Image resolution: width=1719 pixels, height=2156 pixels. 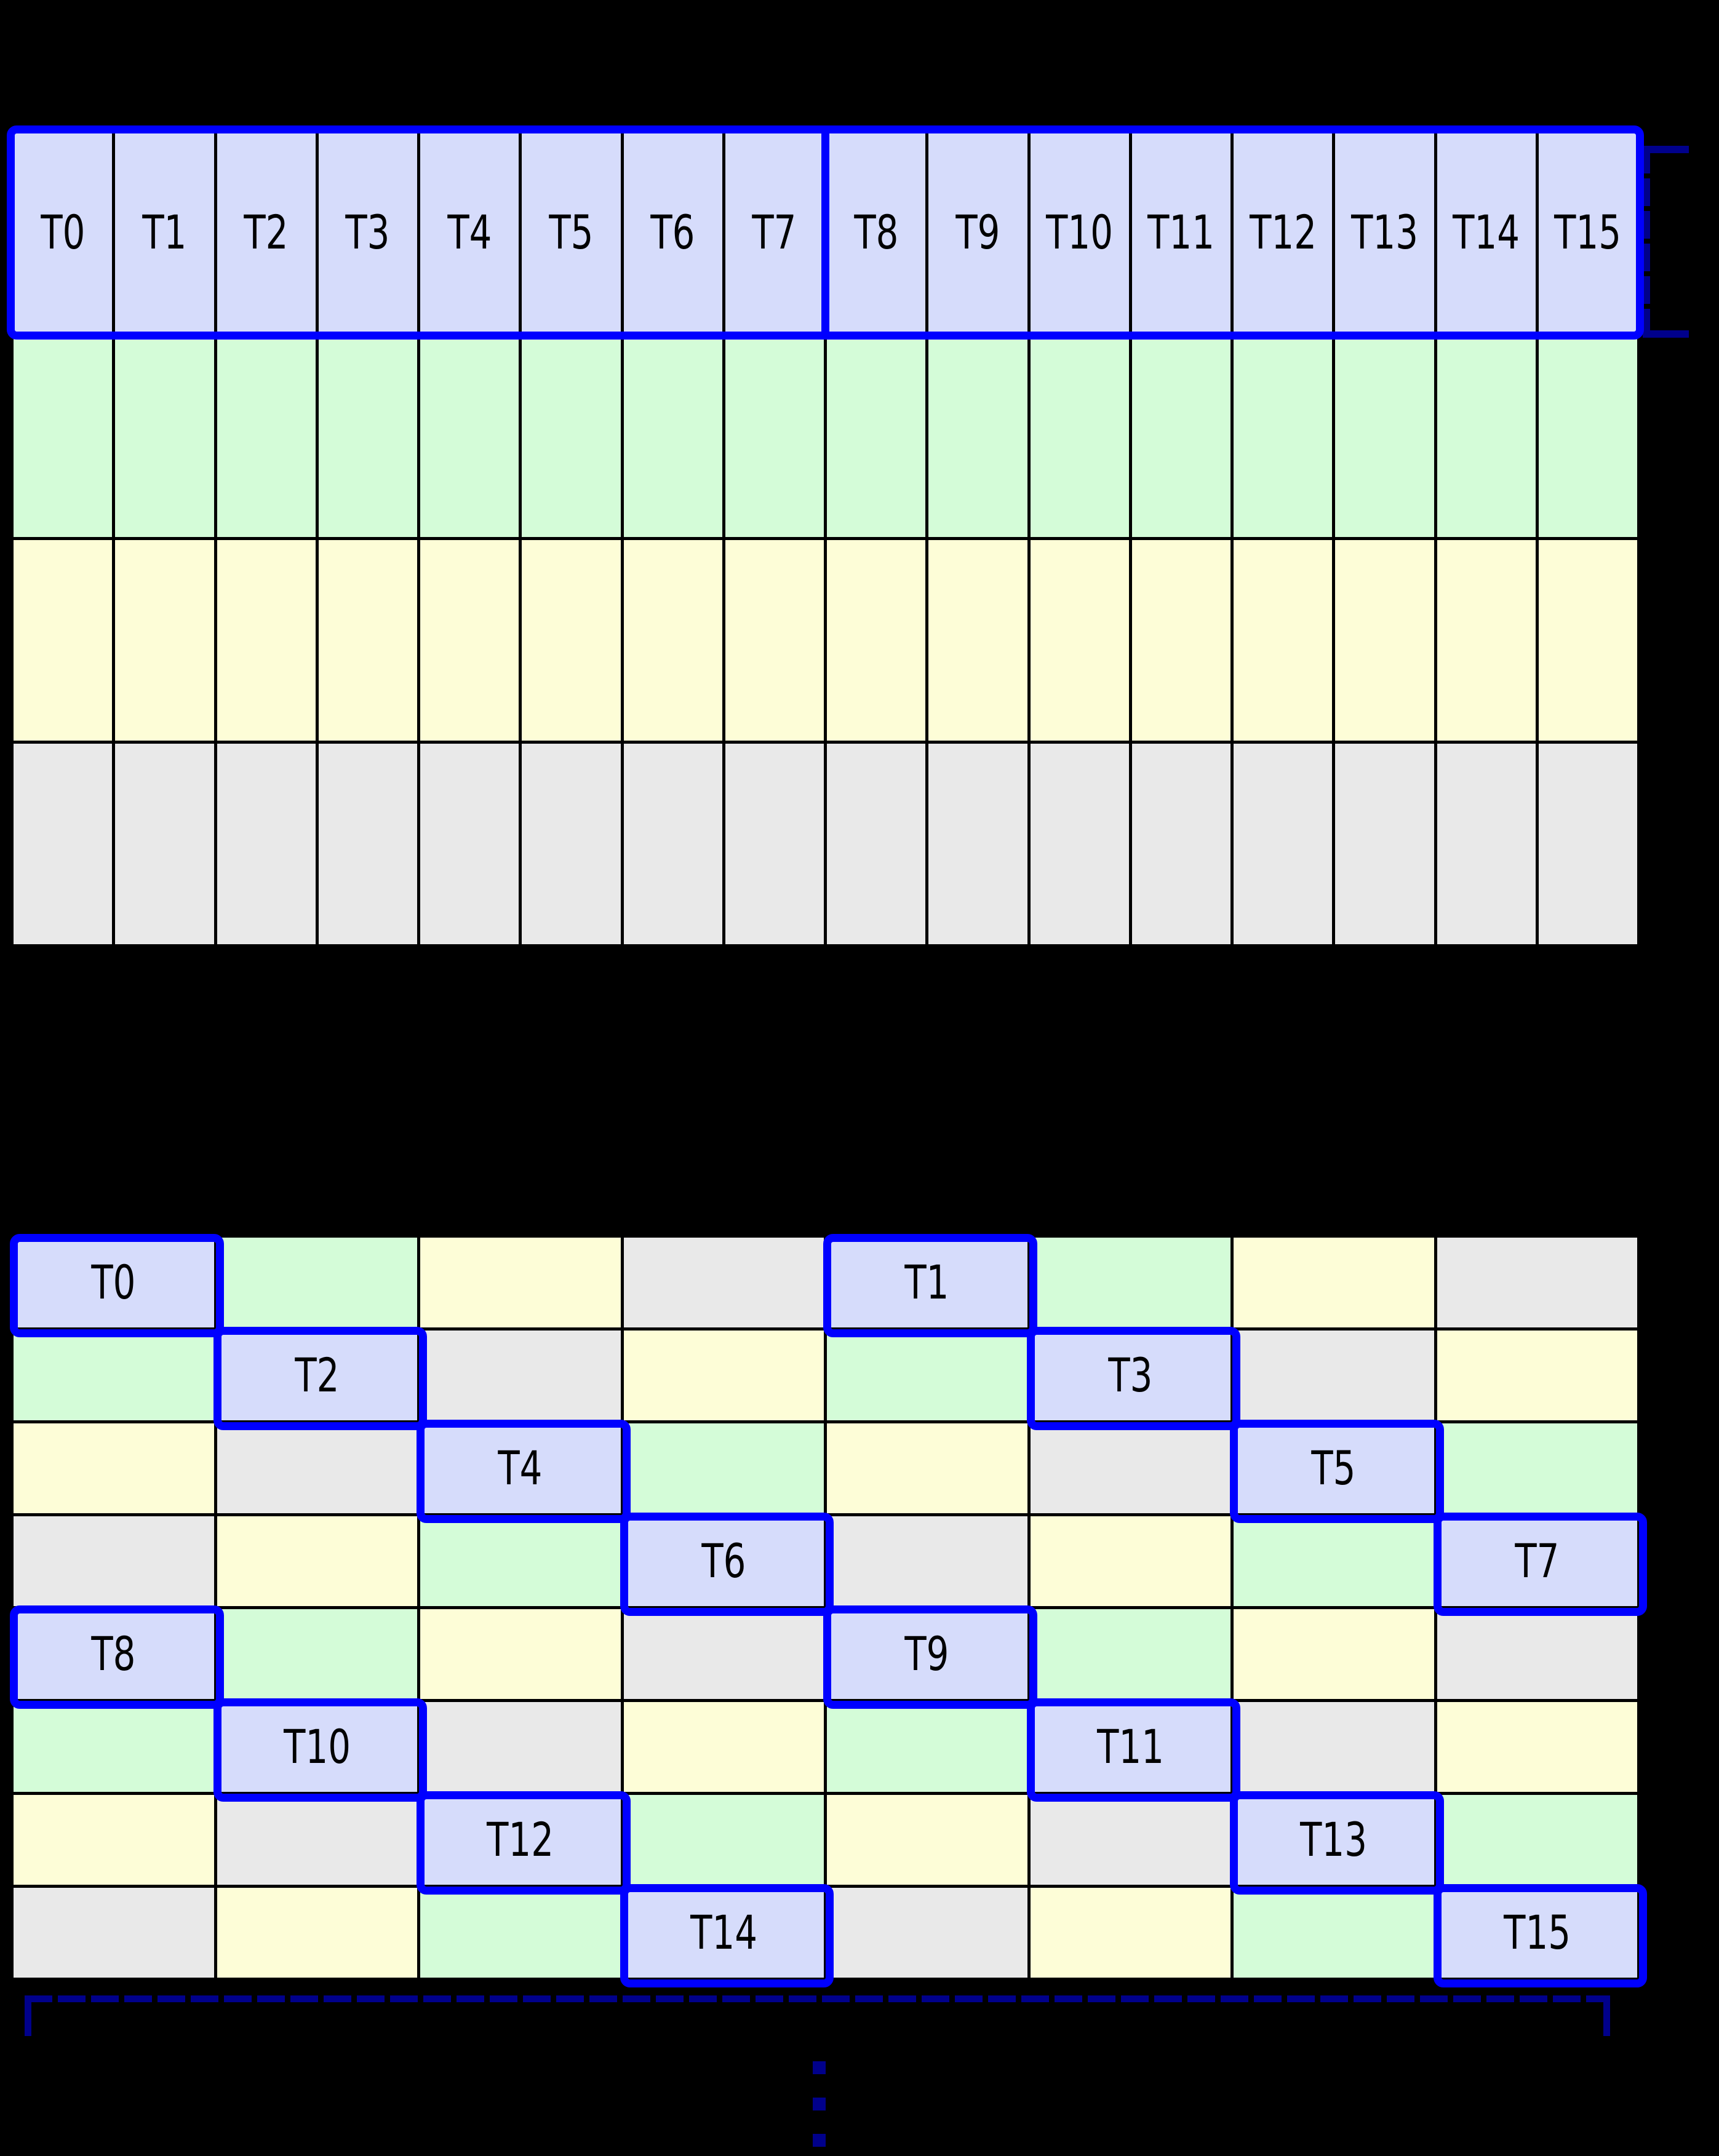 I want to click on top-grid-cell-r1-c7, so click(x=775, y=436).